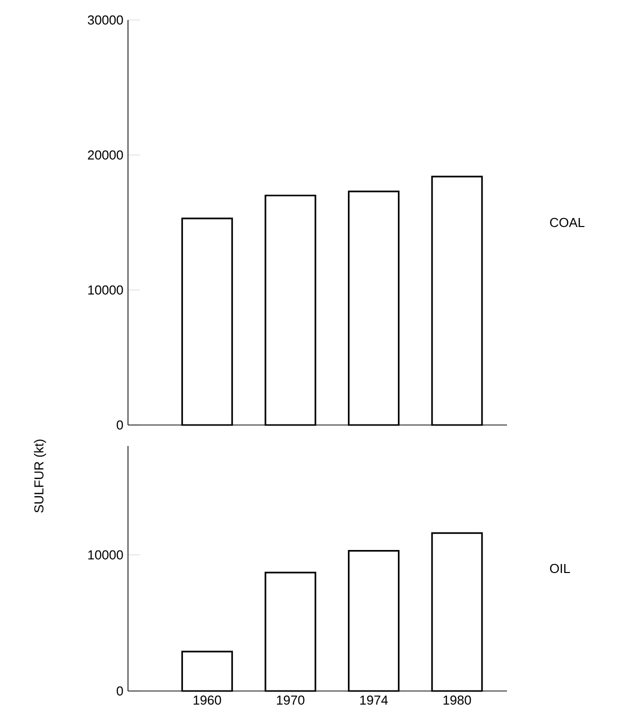  What do you see at coordinates (105, 20) in the screenshot?
I see `y-tick-label: 30000` at bounding box center [105, 20].